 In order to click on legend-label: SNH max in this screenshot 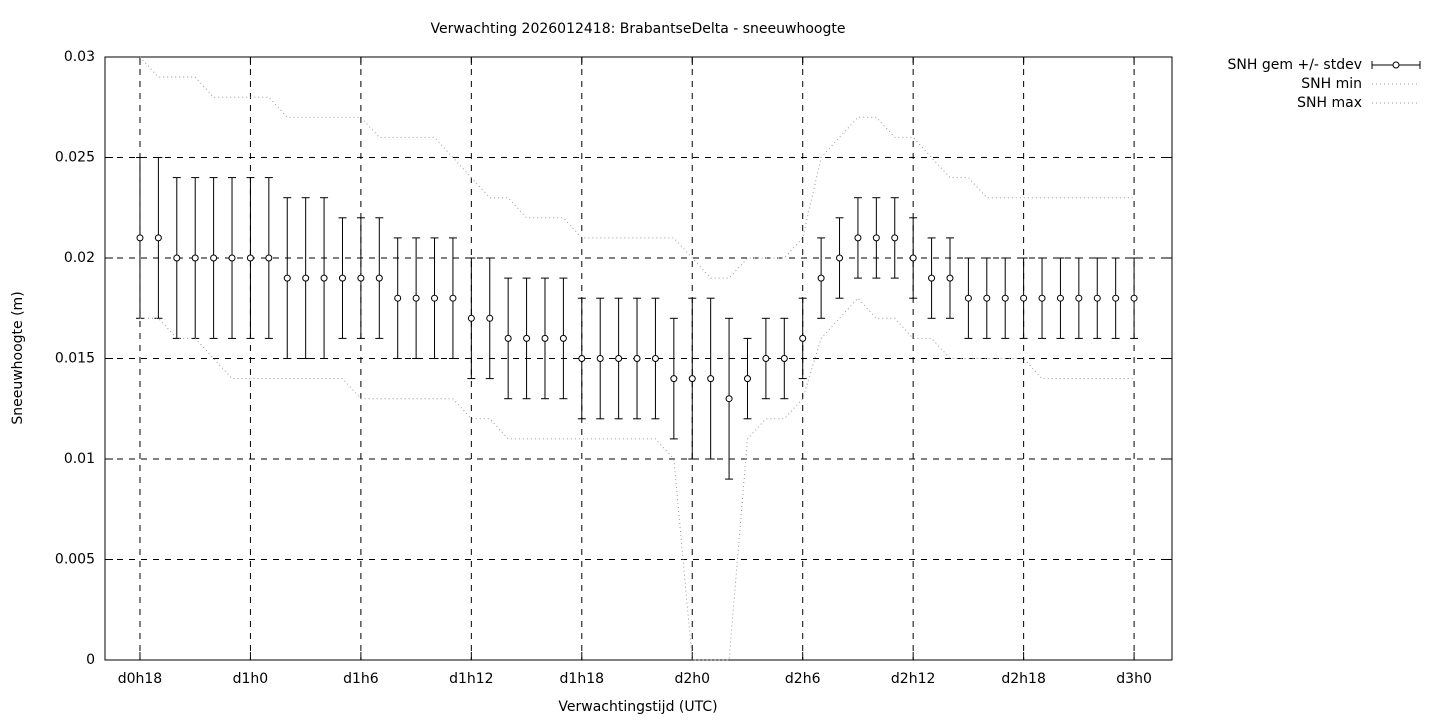, I will do `click(1329, 103)`.